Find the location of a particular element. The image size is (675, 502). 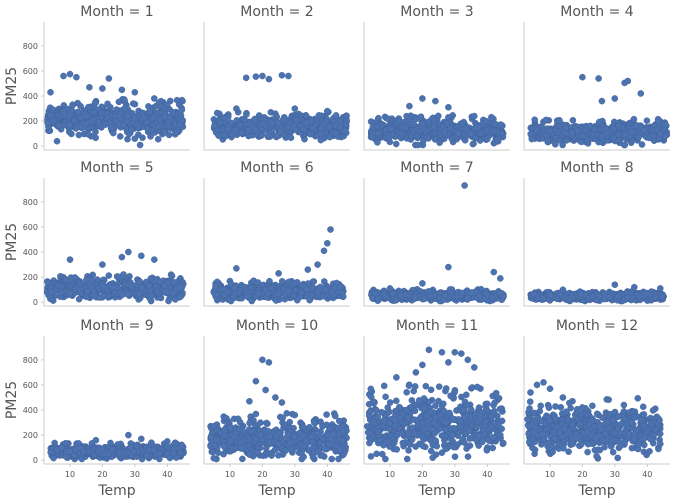

y-tick-label: 400 is located at coordinates (30, 96).